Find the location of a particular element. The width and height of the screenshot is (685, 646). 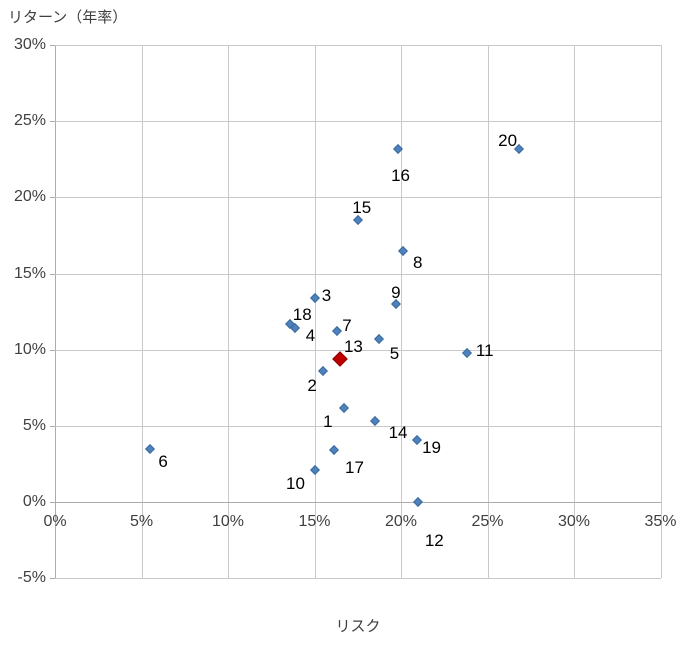

x-tick-label: 15% is located at coordinates (314, 521).